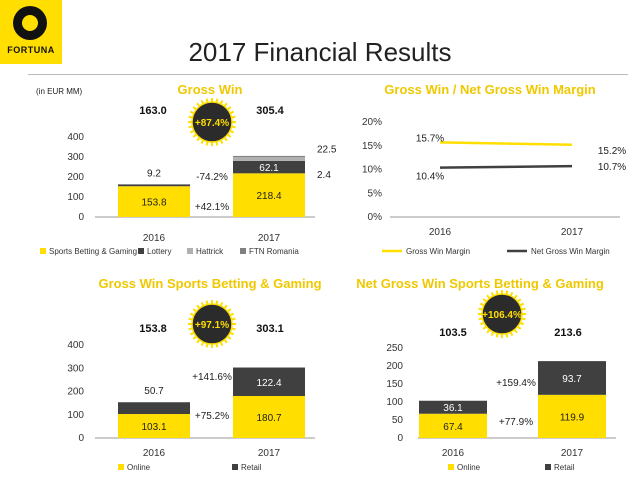 This screenshot has width=640, height=481. I want to click on total-label: 163.0, so click(153, 111).